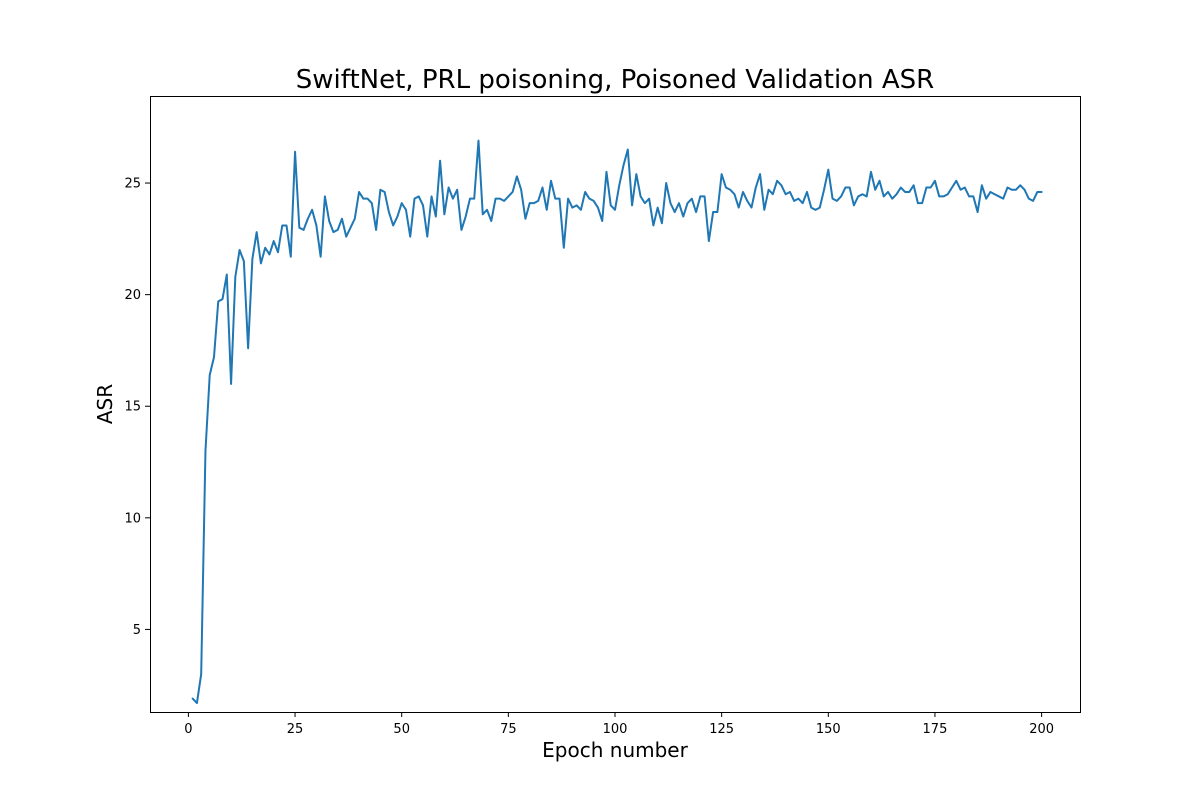 Image resolution: width=1200 pixels, height=800 pixels. Describe the element at coordinates (295, 729) in the screenshot. I see `x-tick-label: 25` at that location.